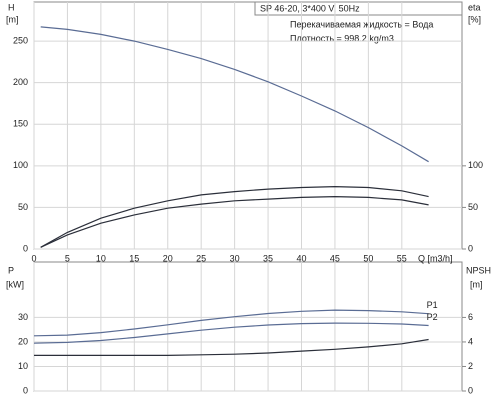  I want to click on legend-box-text: SP 46-20, 3*400 V, 50Hz, so click(310, 8).